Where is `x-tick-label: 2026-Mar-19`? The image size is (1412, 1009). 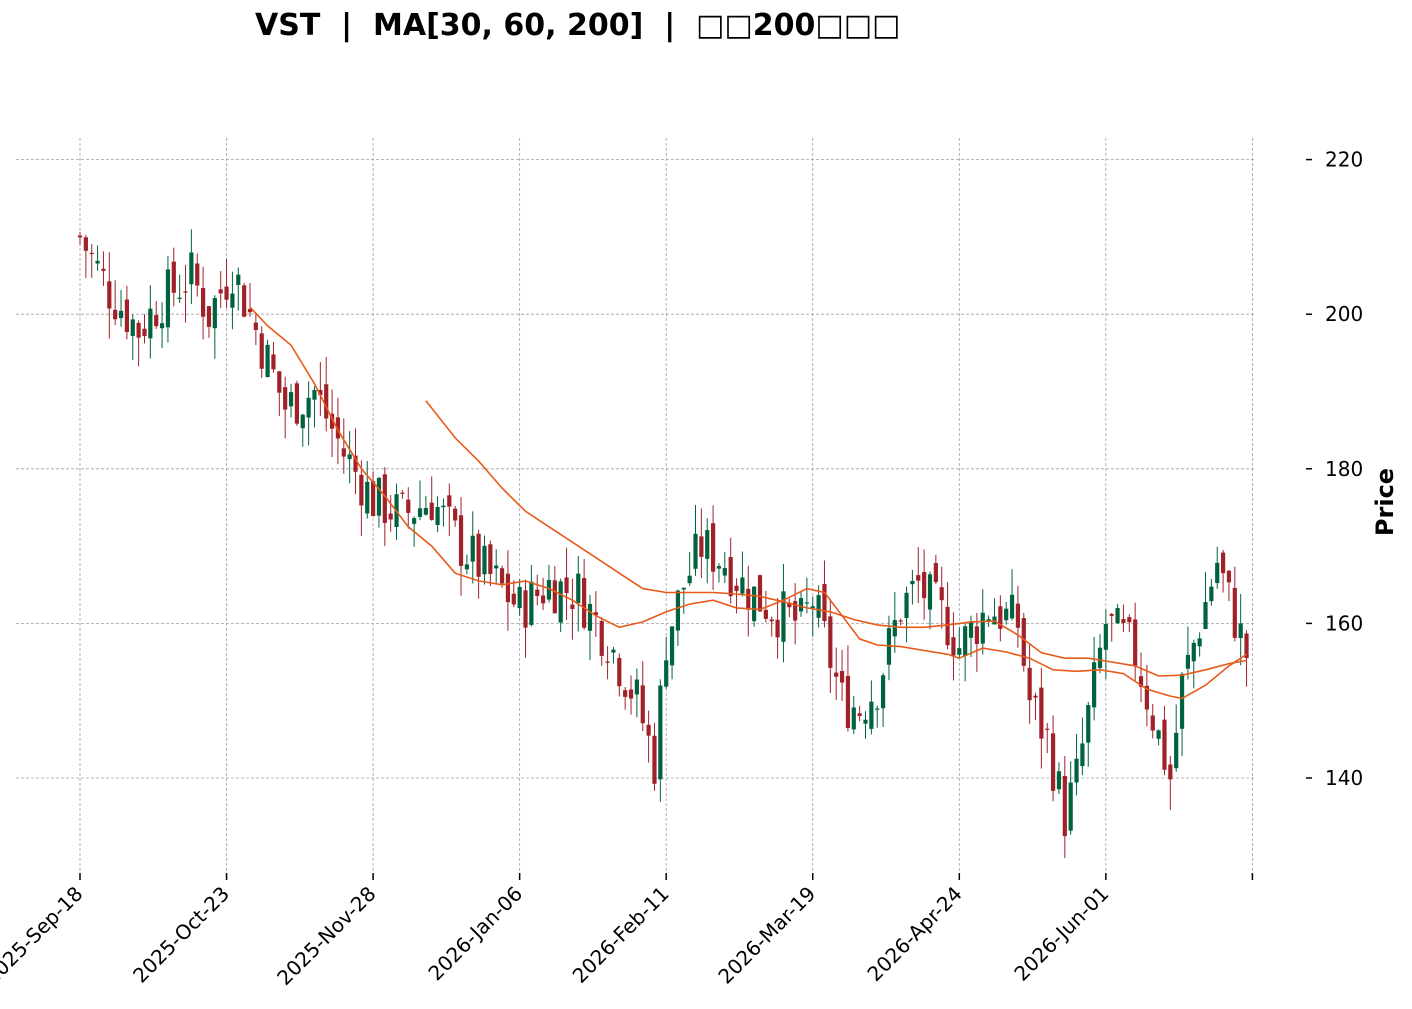 x-tick-label: 2026-Mar-19 is located at coordinates (766, 935).